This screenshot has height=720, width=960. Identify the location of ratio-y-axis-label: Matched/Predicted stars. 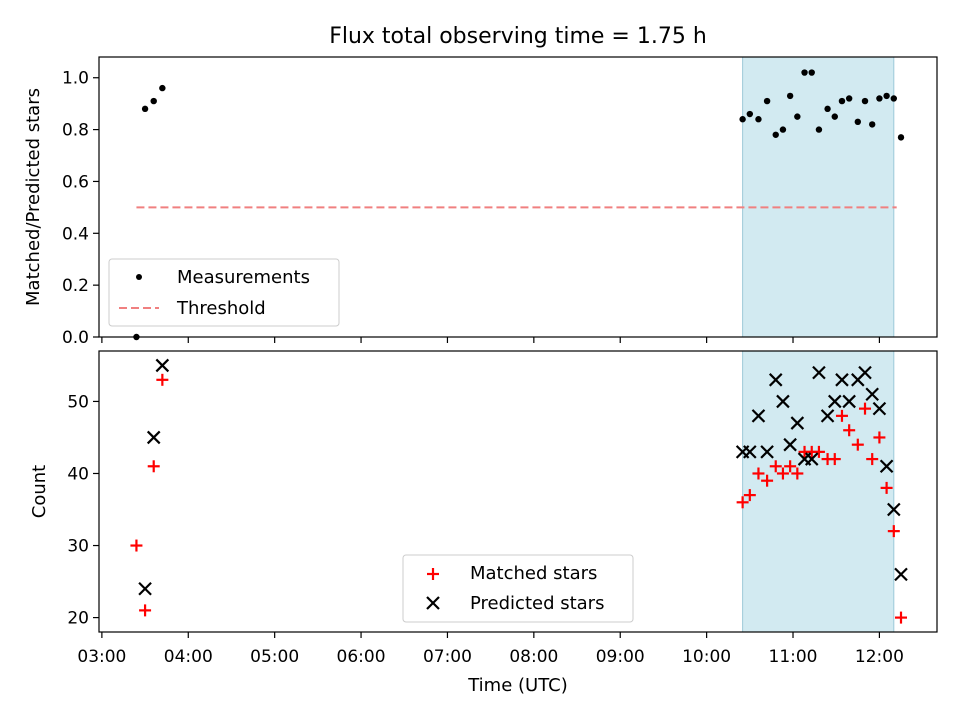
(33, 197).